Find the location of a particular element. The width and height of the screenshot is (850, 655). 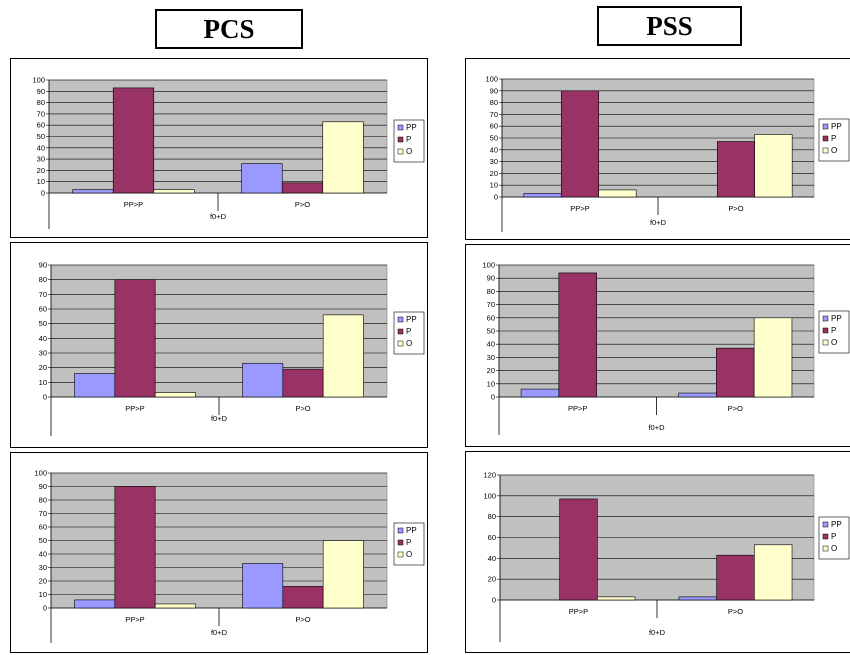

pss-column-title: PSS is located at coordinates (669, 26).